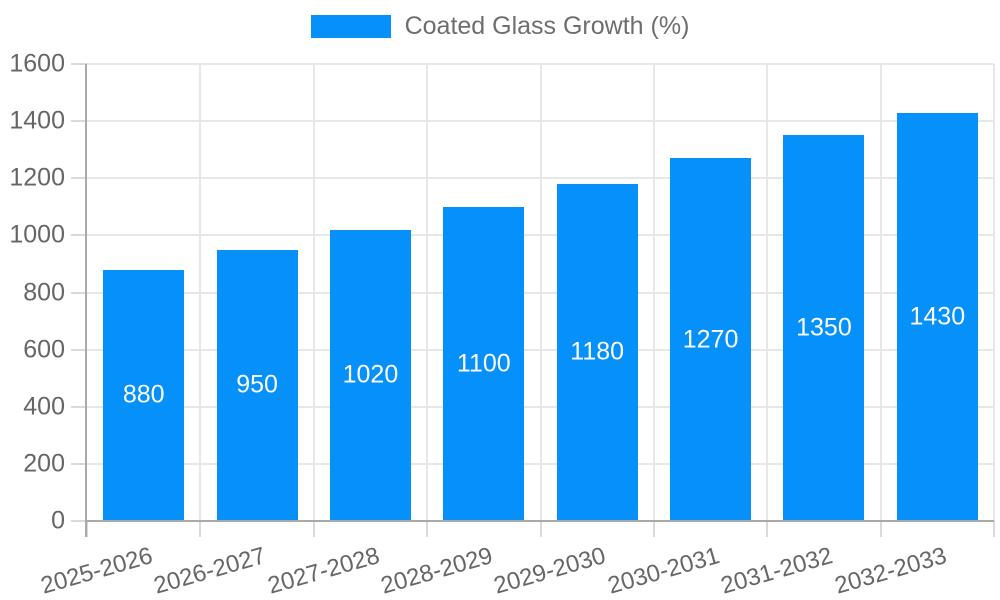  Describe the element at coordinates (323, 571) in the screenshot. I see `x-axis-tick-label: 2027-2028` at that location.